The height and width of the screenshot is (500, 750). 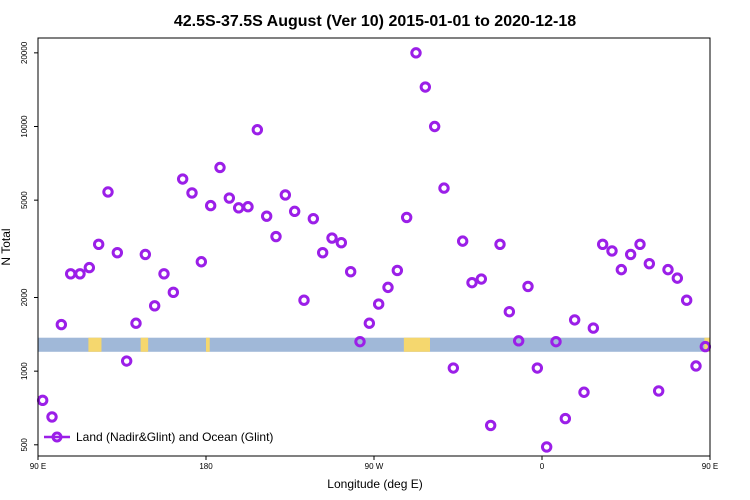 I want to click on band-ocean, so click(x=374, y=344).